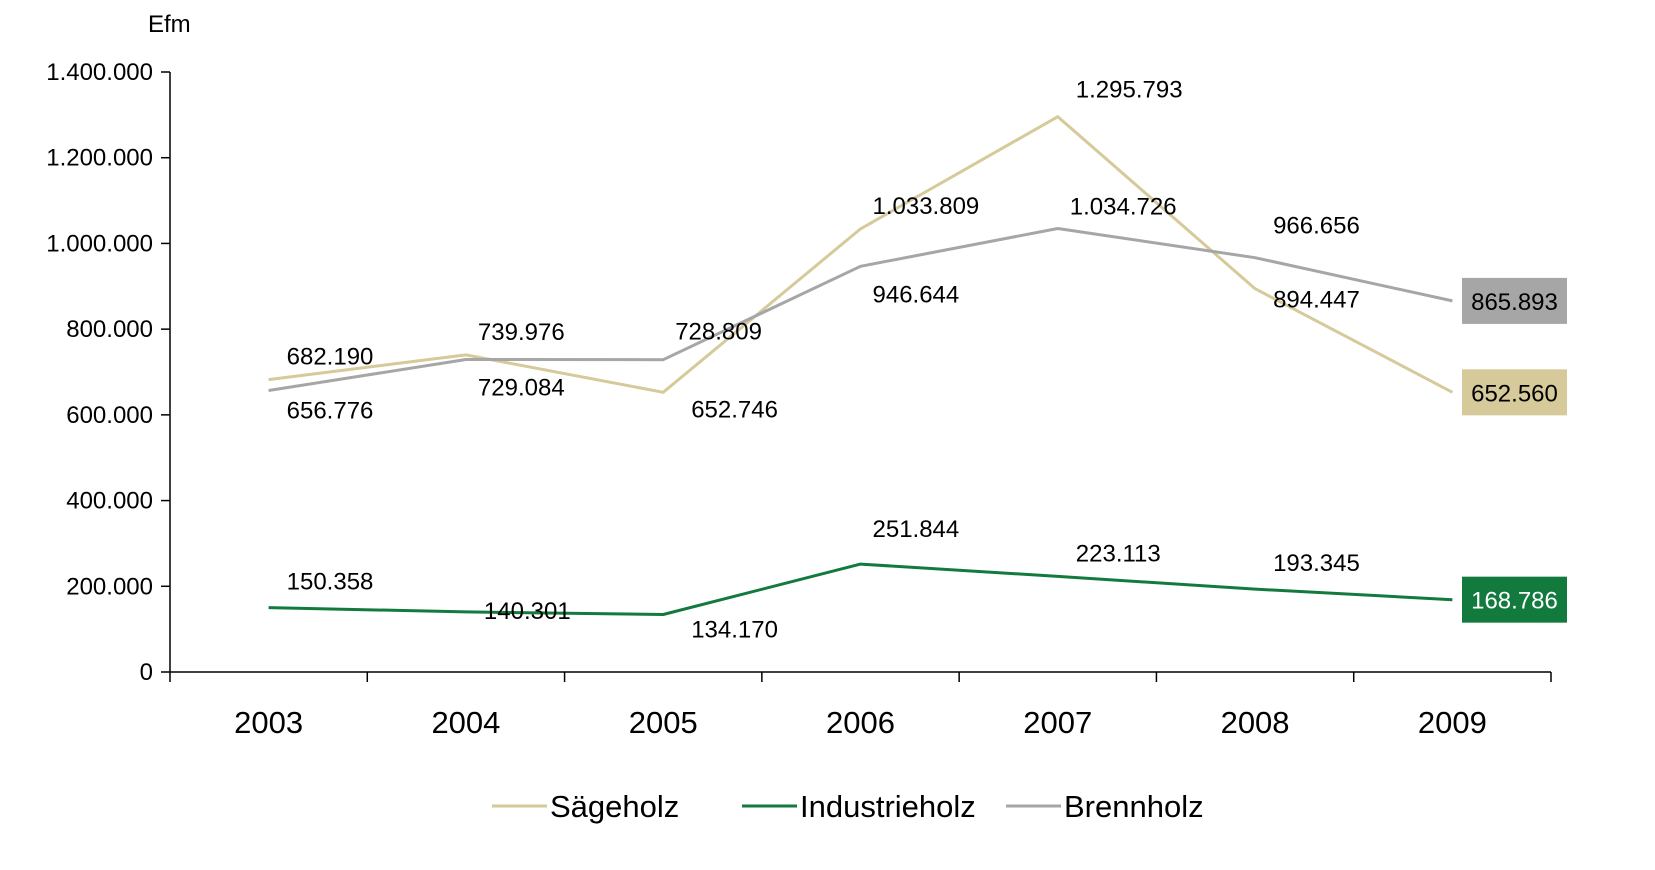 The image size is (1655, 870). Describe the element at coordinates (888, 806) in the screenshot. I see `legend-label: Industrieholz` at that location.